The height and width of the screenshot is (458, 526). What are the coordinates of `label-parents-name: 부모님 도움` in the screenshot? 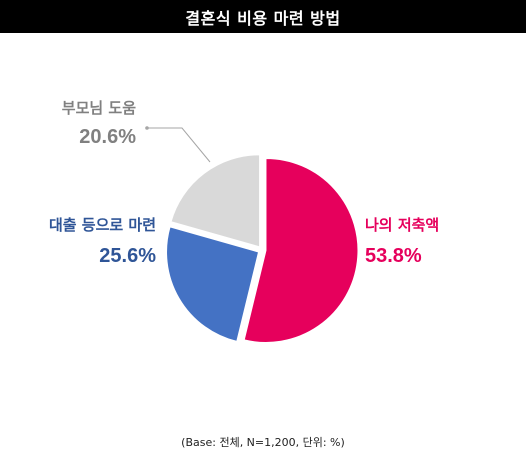 It's located at (99, 108).